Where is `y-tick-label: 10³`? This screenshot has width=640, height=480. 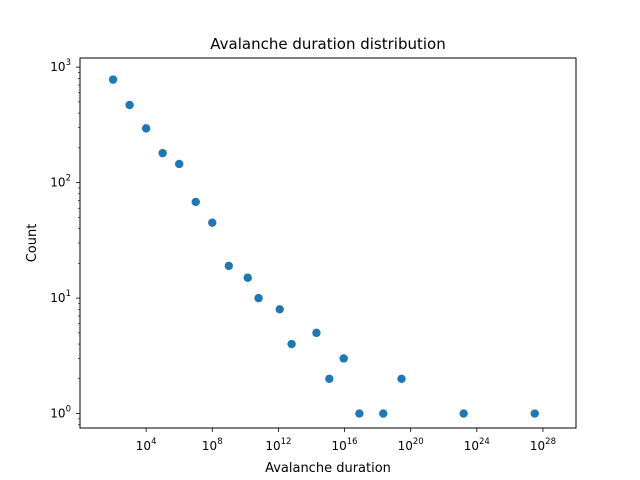
y-tick-label: 10³ is located at coordinates (60, 66).